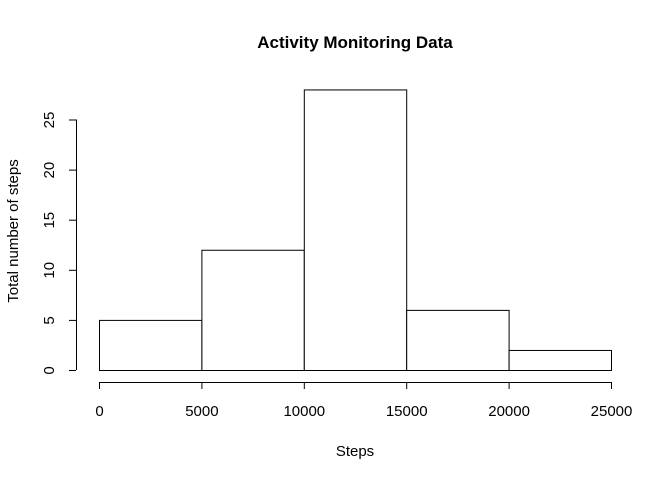  What do you see at coordinates (407, 411) in the screenshot?
I see `x-tick-label-3: 15000` at bounding box center [407, 411].